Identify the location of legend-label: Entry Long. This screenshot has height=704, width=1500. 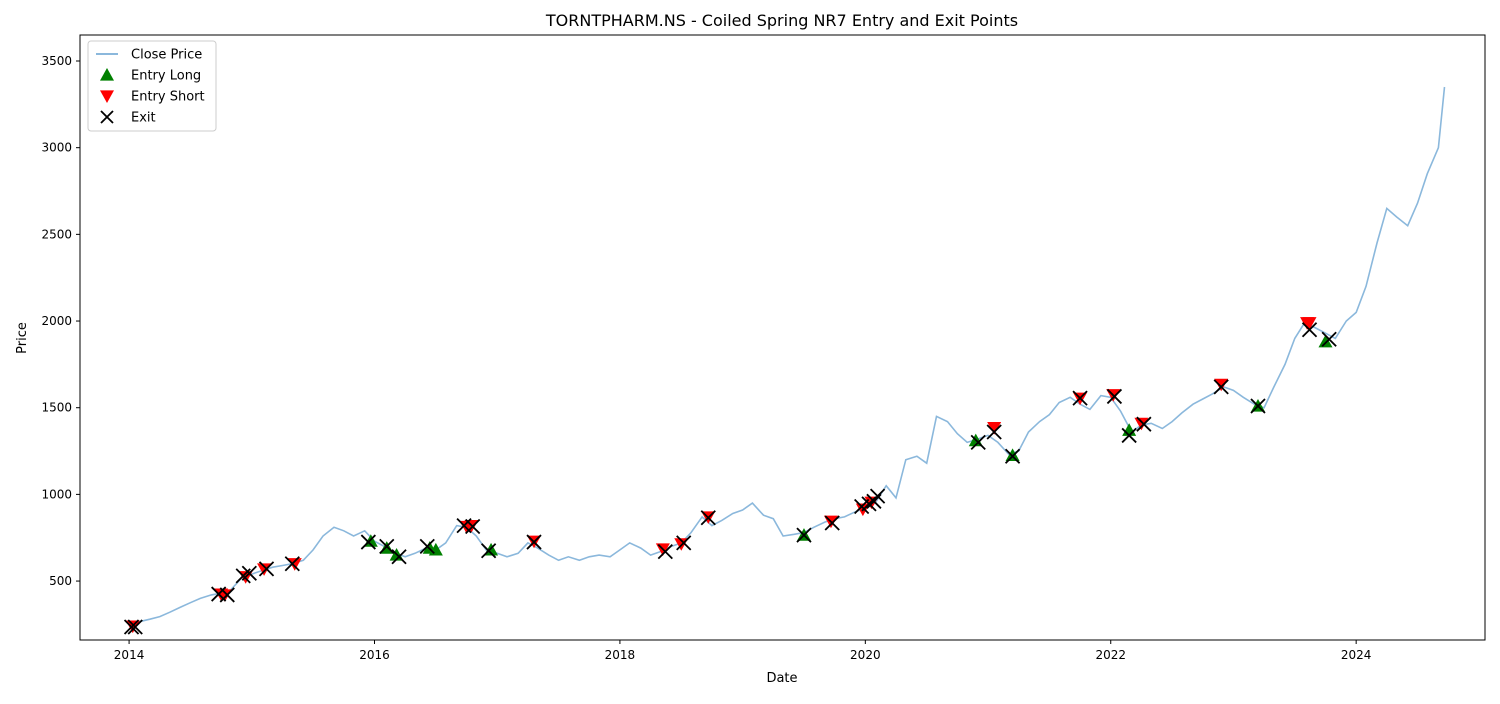
(166, 76).